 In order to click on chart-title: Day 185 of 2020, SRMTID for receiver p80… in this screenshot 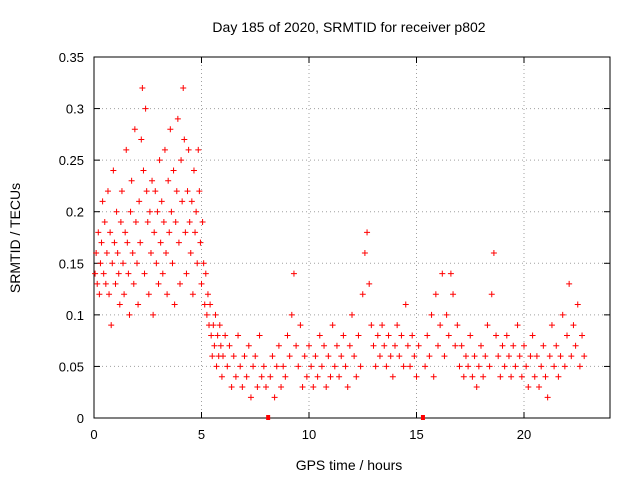, I will do `click(348, 27)`.